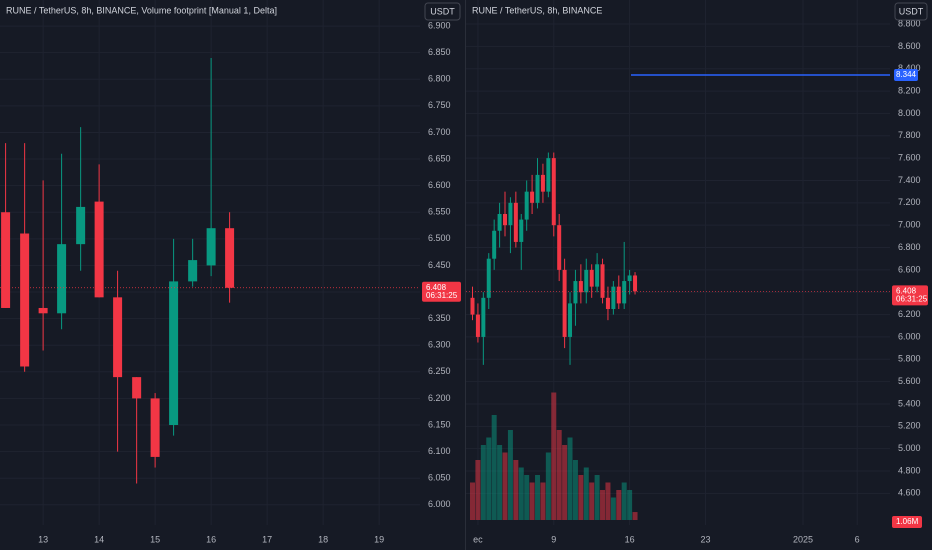  I want to click on y-tick-label: 7.600, so click(909, 158).